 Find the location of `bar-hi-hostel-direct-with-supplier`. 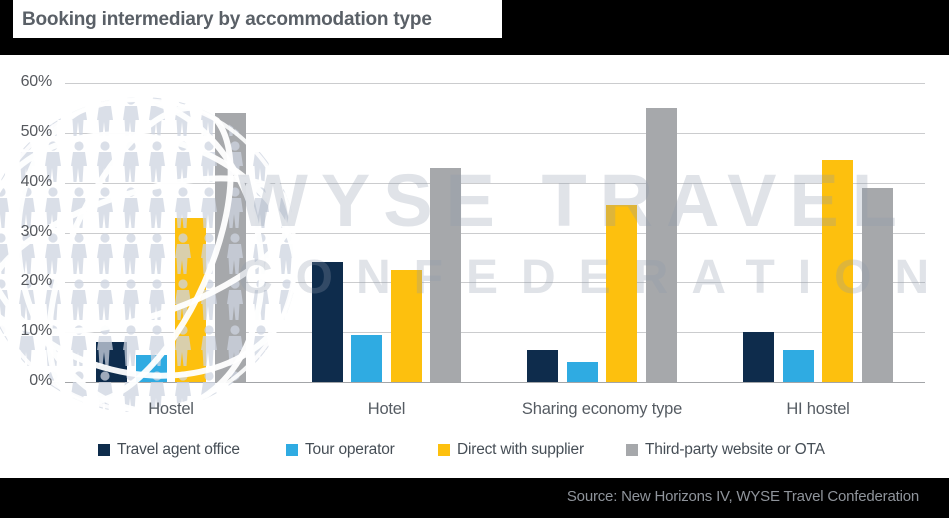

bar-hi-hostel-direct-with-supplier is located at coordinates (838, 271).